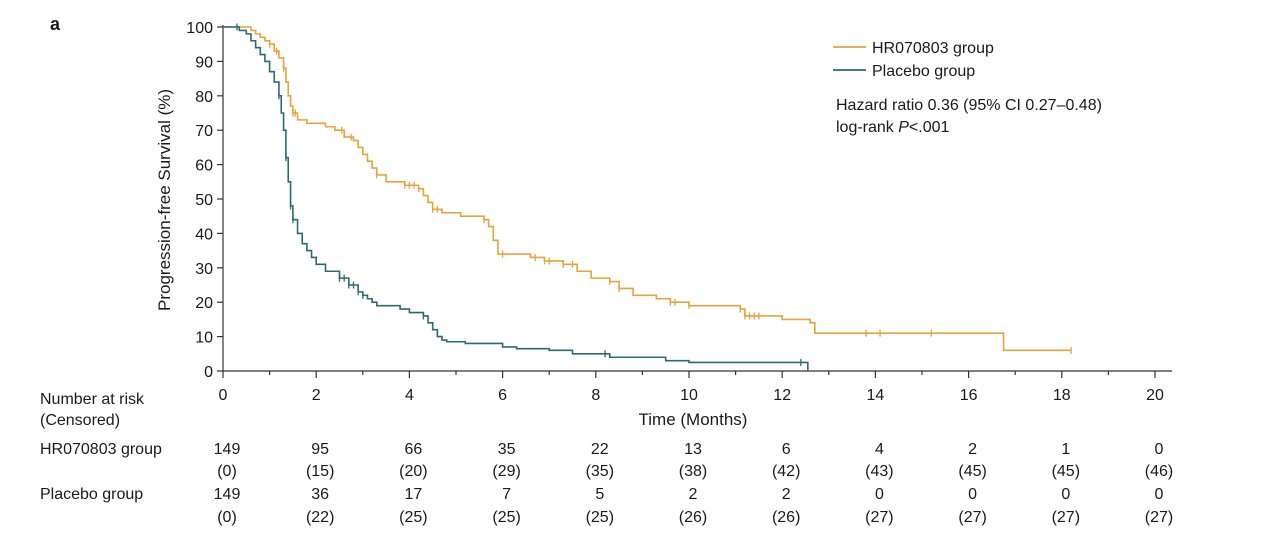 Image resolution: width=1268 pixels, height=535 pixels. I want to click on censored-count: (38), so click(693, 471).